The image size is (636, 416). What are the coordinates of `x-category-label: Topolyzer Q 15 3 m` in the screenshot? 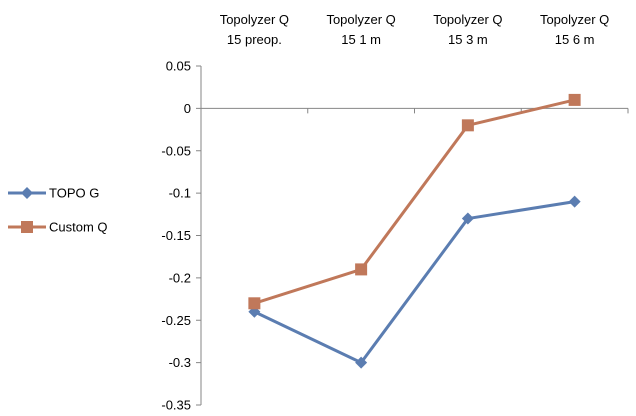 It's located at (467, 29).